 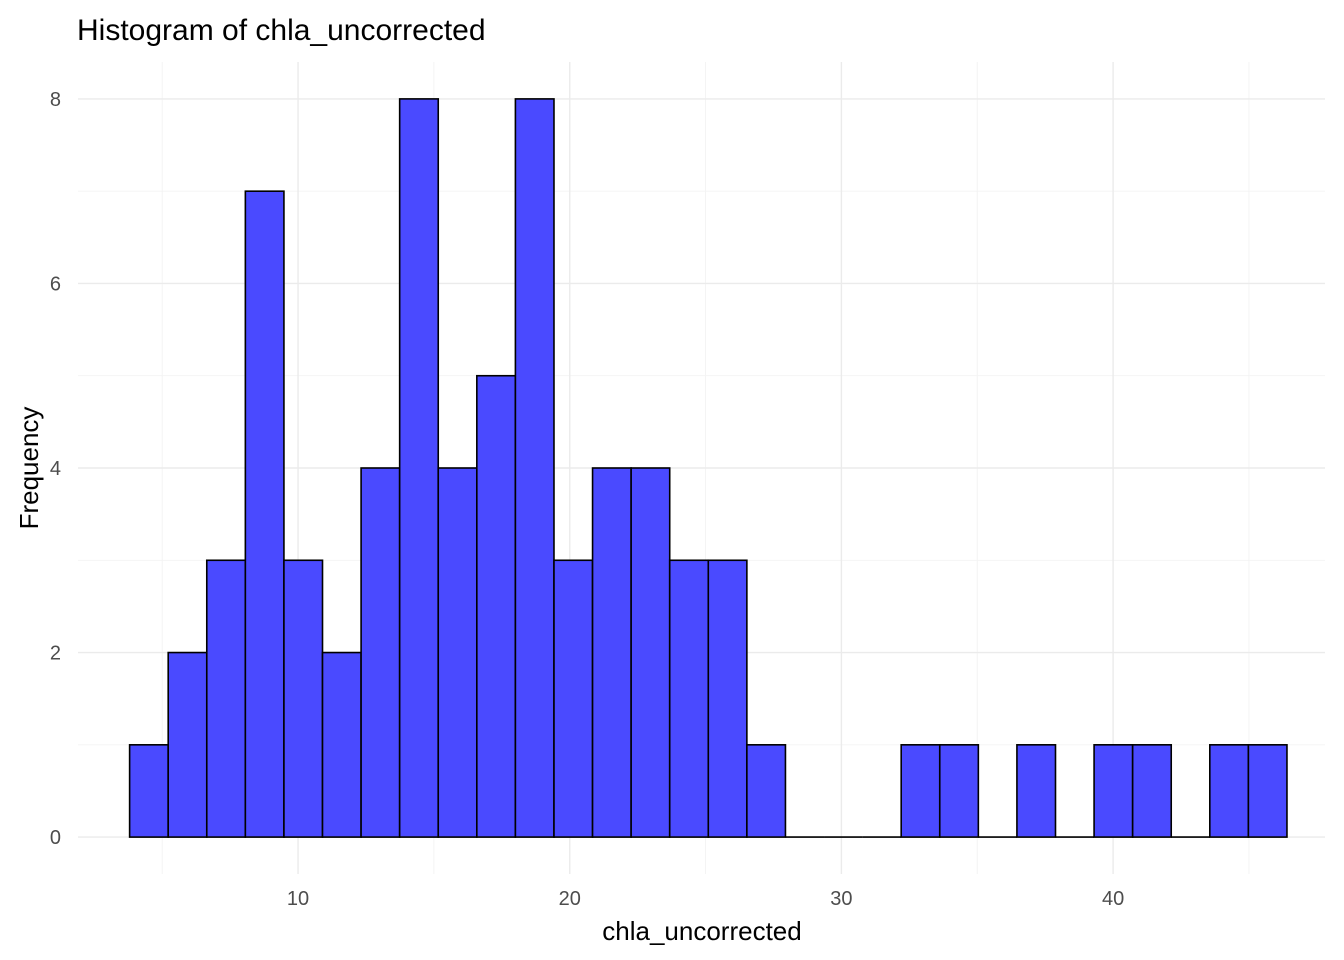 What do you see at coordinates (55, 100) in the screenshot?
I see `y-tick-label: 8` at bounding box center [55, 100].